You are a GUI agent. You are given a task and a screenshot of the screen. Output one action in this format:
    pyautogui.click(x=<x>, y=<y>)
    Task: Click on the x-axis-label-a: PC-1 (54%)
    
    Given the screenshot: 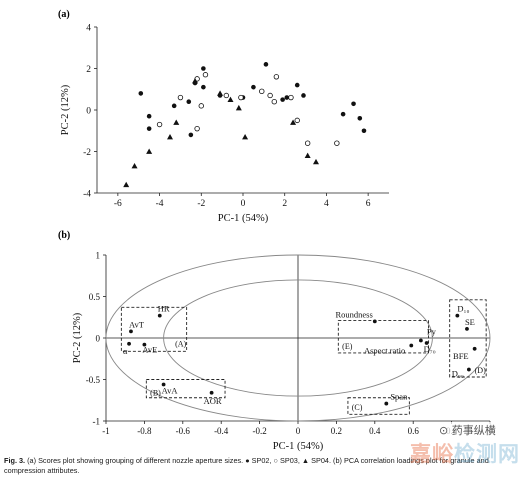 What is the action you would take?
    pyautogui.click(x=243, y=218)
    